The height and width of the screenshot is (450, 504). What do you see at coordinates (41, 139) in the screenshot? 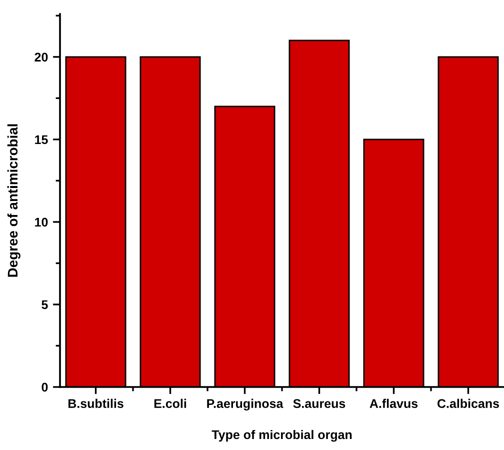
I see `y-tick-label: 15` at bounding box center [41, 139].